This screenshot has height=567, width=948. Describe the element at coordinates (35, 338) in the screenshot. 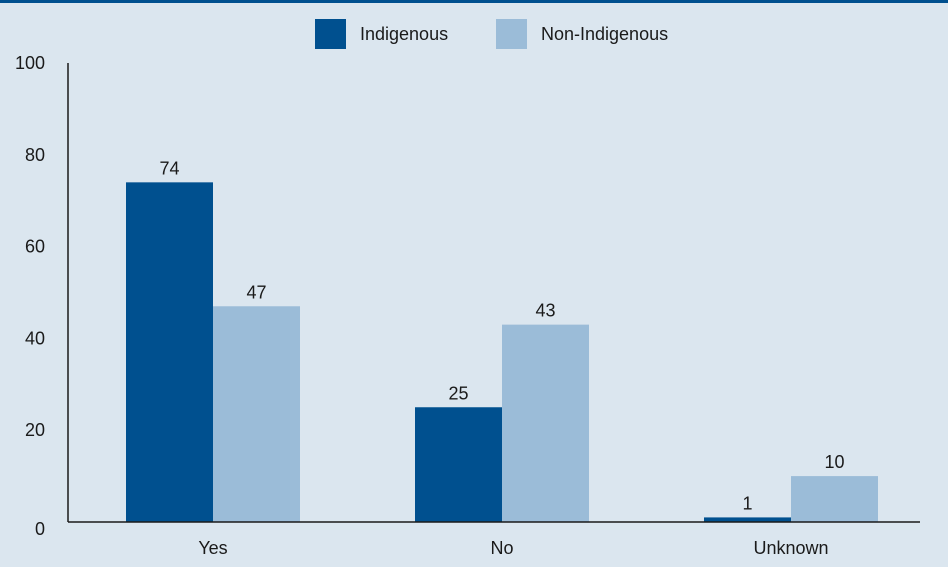

I see `y-tick-label-40: 40` at that location.